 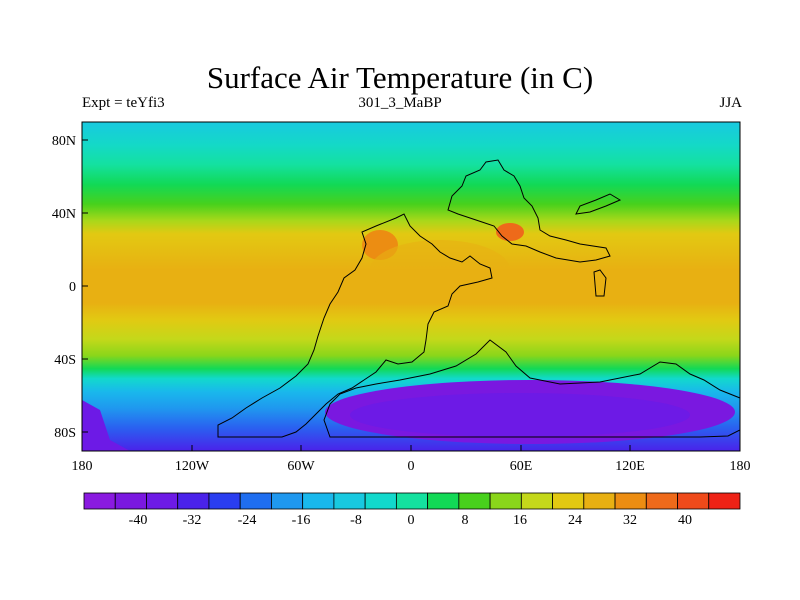 I want to click on cold-region-antarctica-core, so click(x=520, y=415).